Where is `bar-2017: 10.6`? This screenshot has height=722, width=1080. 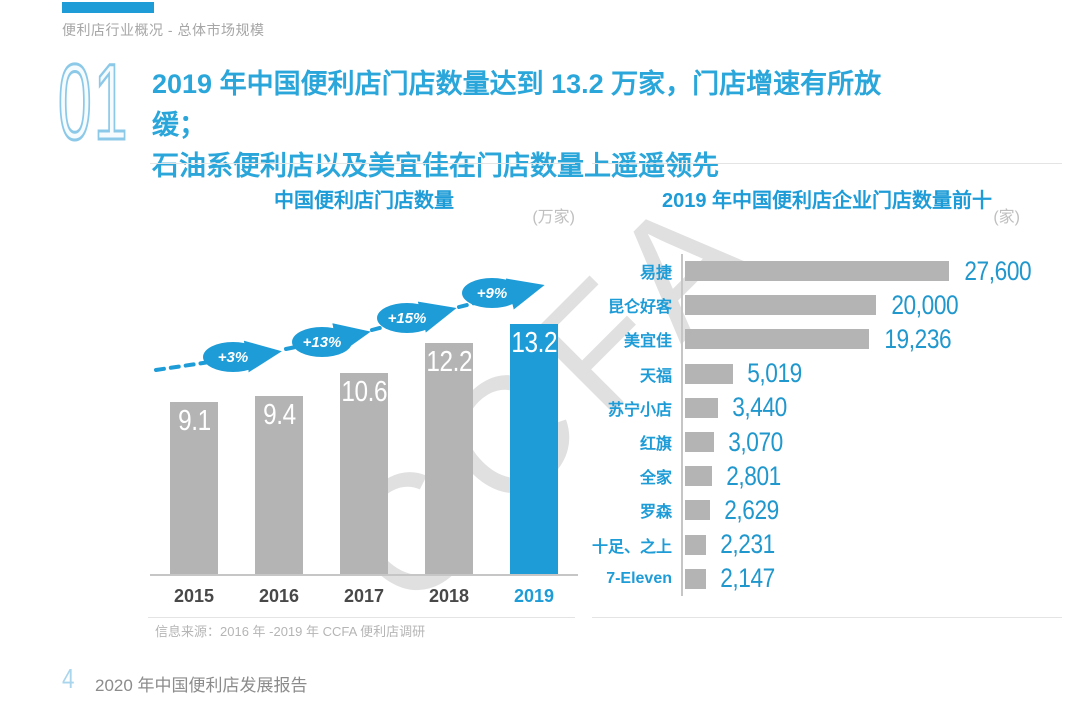
bar-2017: 10.6 is located at coordinates (364, 473).